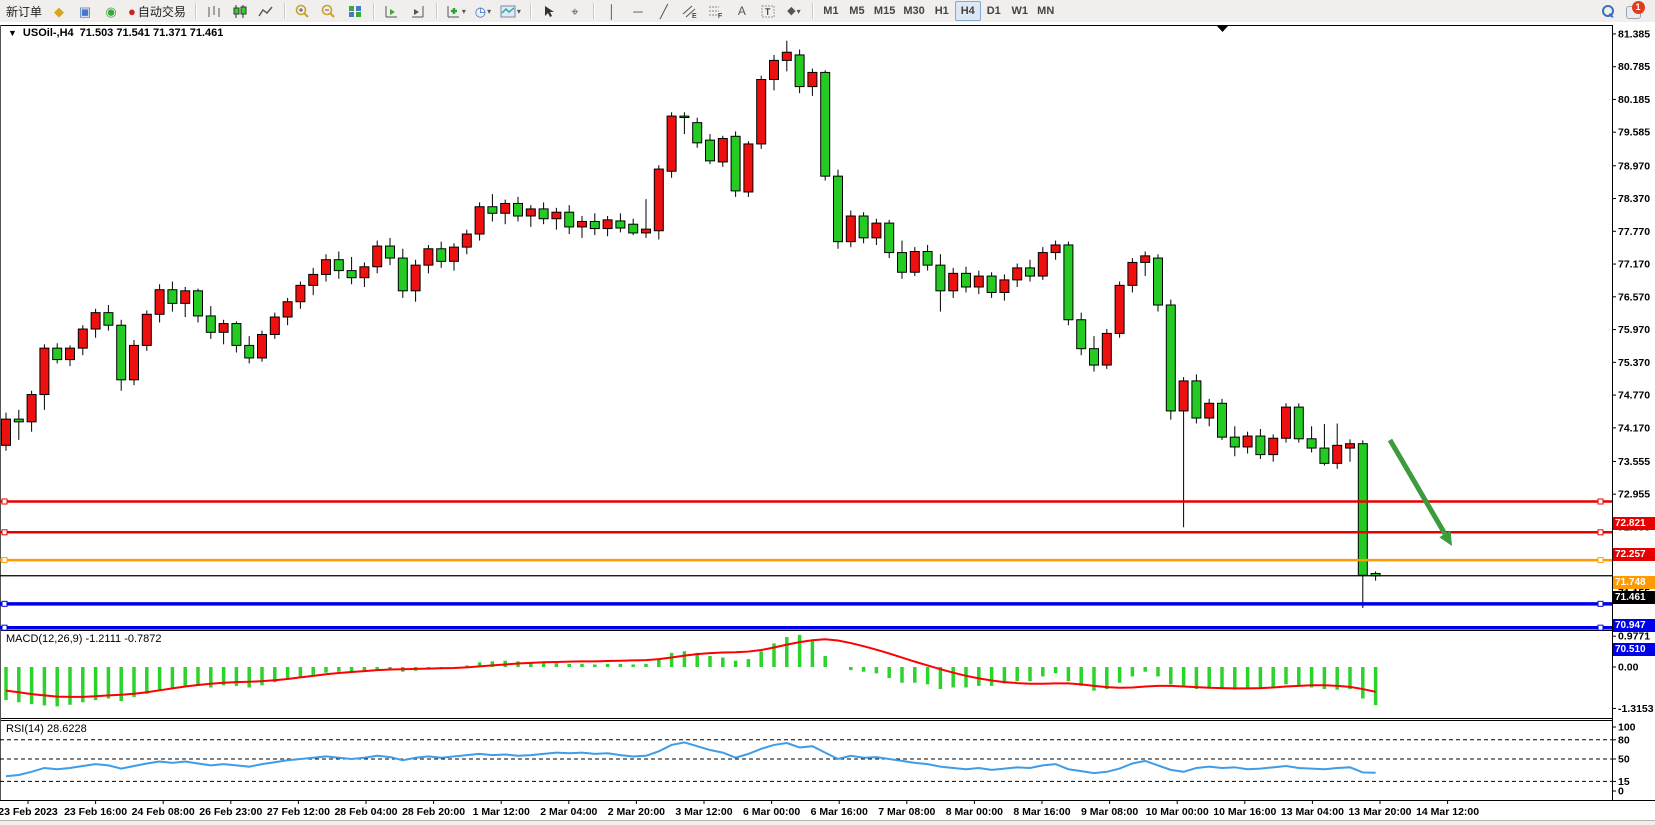 The width and height of the screenshot is (1655, 825). Describe the element at coordinates (266, 11) in the screenshot. I see `line-chart-icon` at that location.